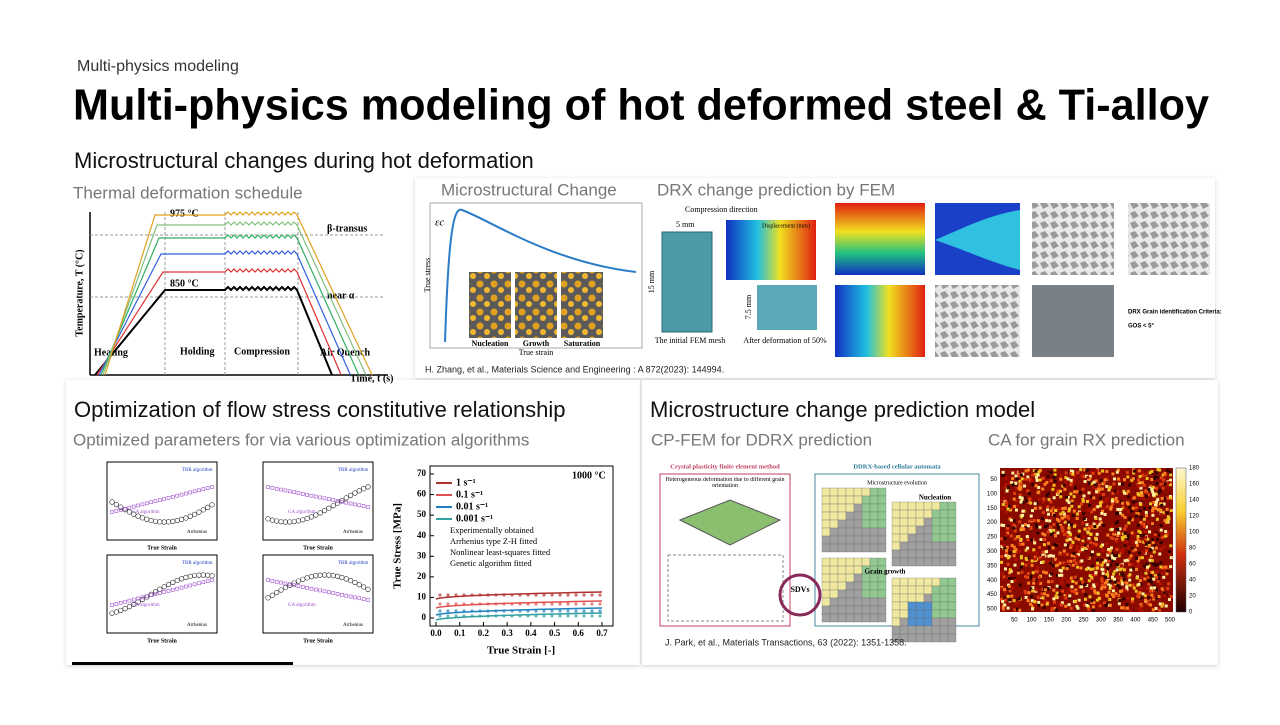 The image size is (1280, 725). Describe the element at coordinates (582, 343) in the screenshot. I see `stage-label: Saturation` at that location.